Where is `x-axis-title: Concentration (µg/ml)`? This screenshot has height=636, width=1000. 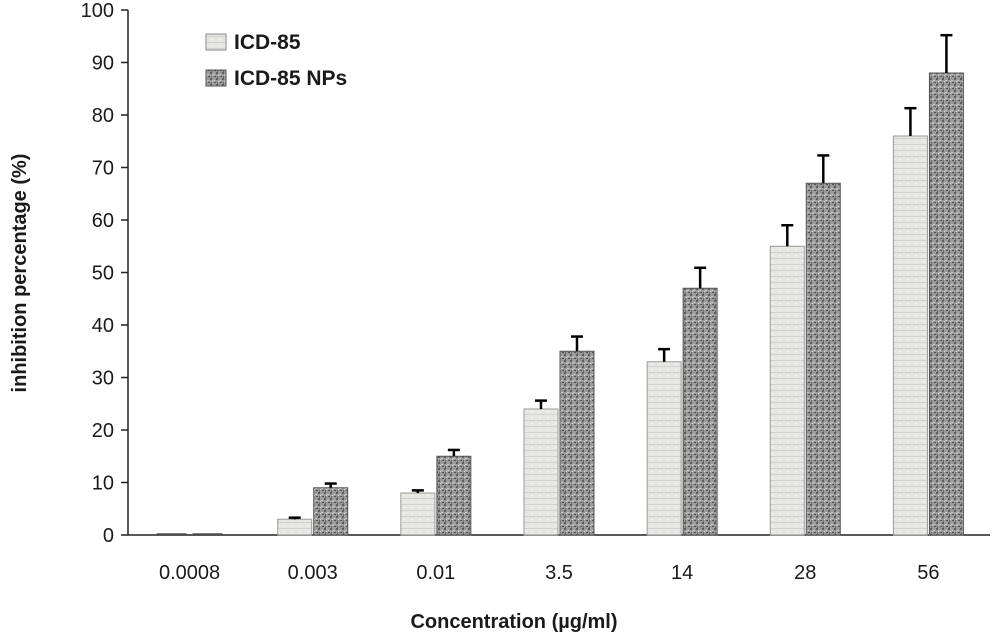 x-axis-title: Concentration (µg/ml) is located at coordinates (513, 622).